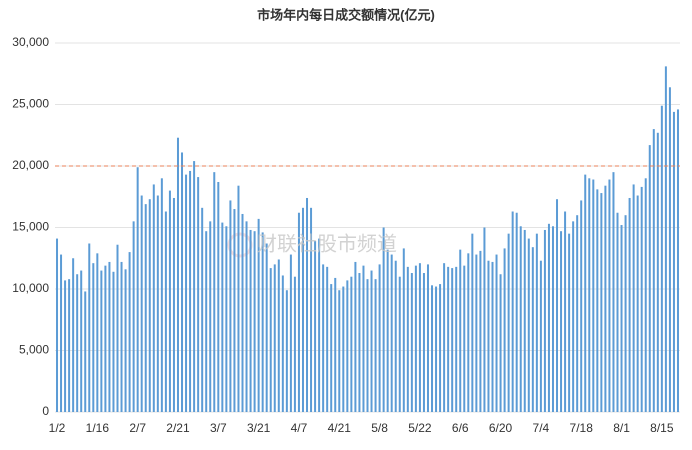 This screenshot has height=450, width=692. Describe the element at coordinates (57, 428) in the screenshot. I see `x-tick-label: 1/2` at that location.